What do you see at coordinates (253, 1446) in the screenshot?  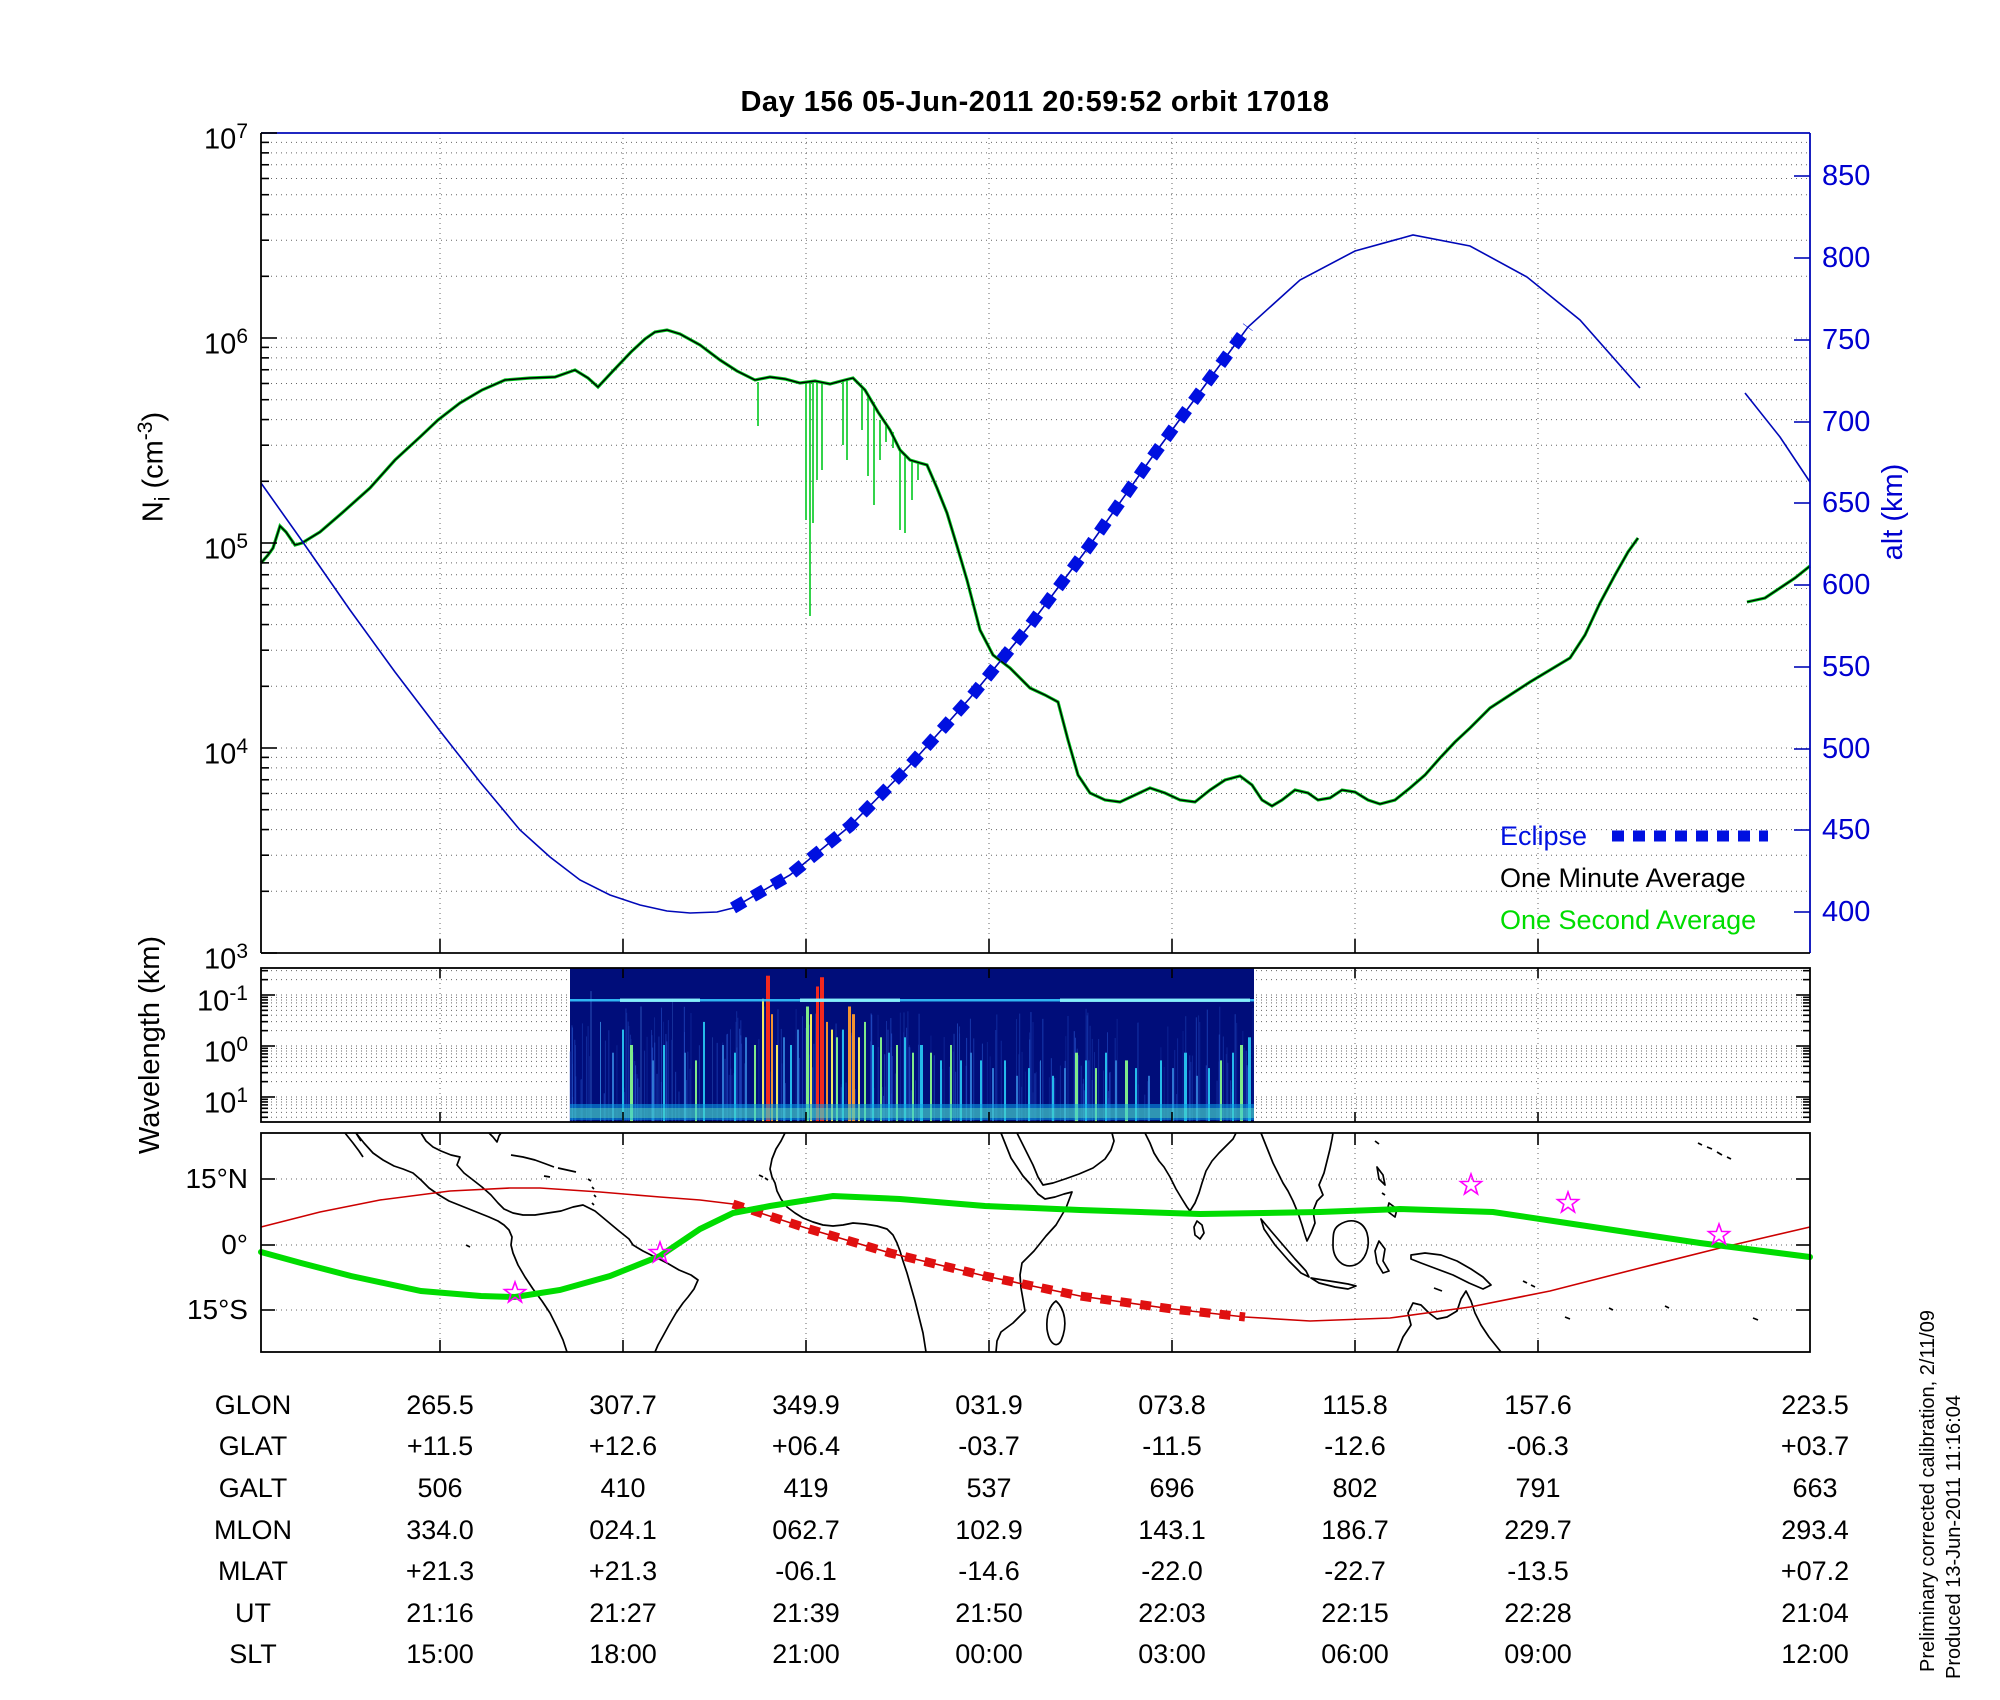 I see `table-row-label-glat: GLAT` at bounding box center [253, 1446].